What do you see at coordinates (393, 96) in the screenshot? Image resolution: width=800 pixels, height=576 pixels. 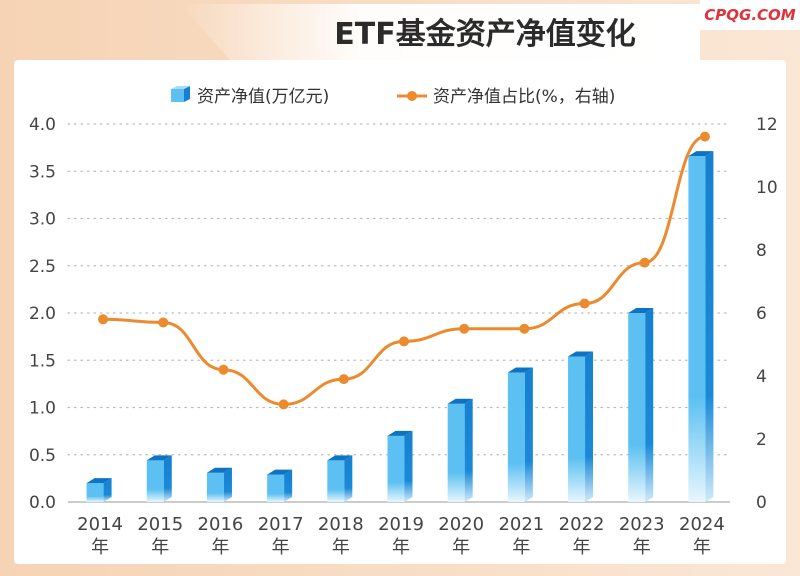 I see `legend: 资产净值(万亿元) 资产净值占比(%，右轴)` at bounding box center [393, 96].